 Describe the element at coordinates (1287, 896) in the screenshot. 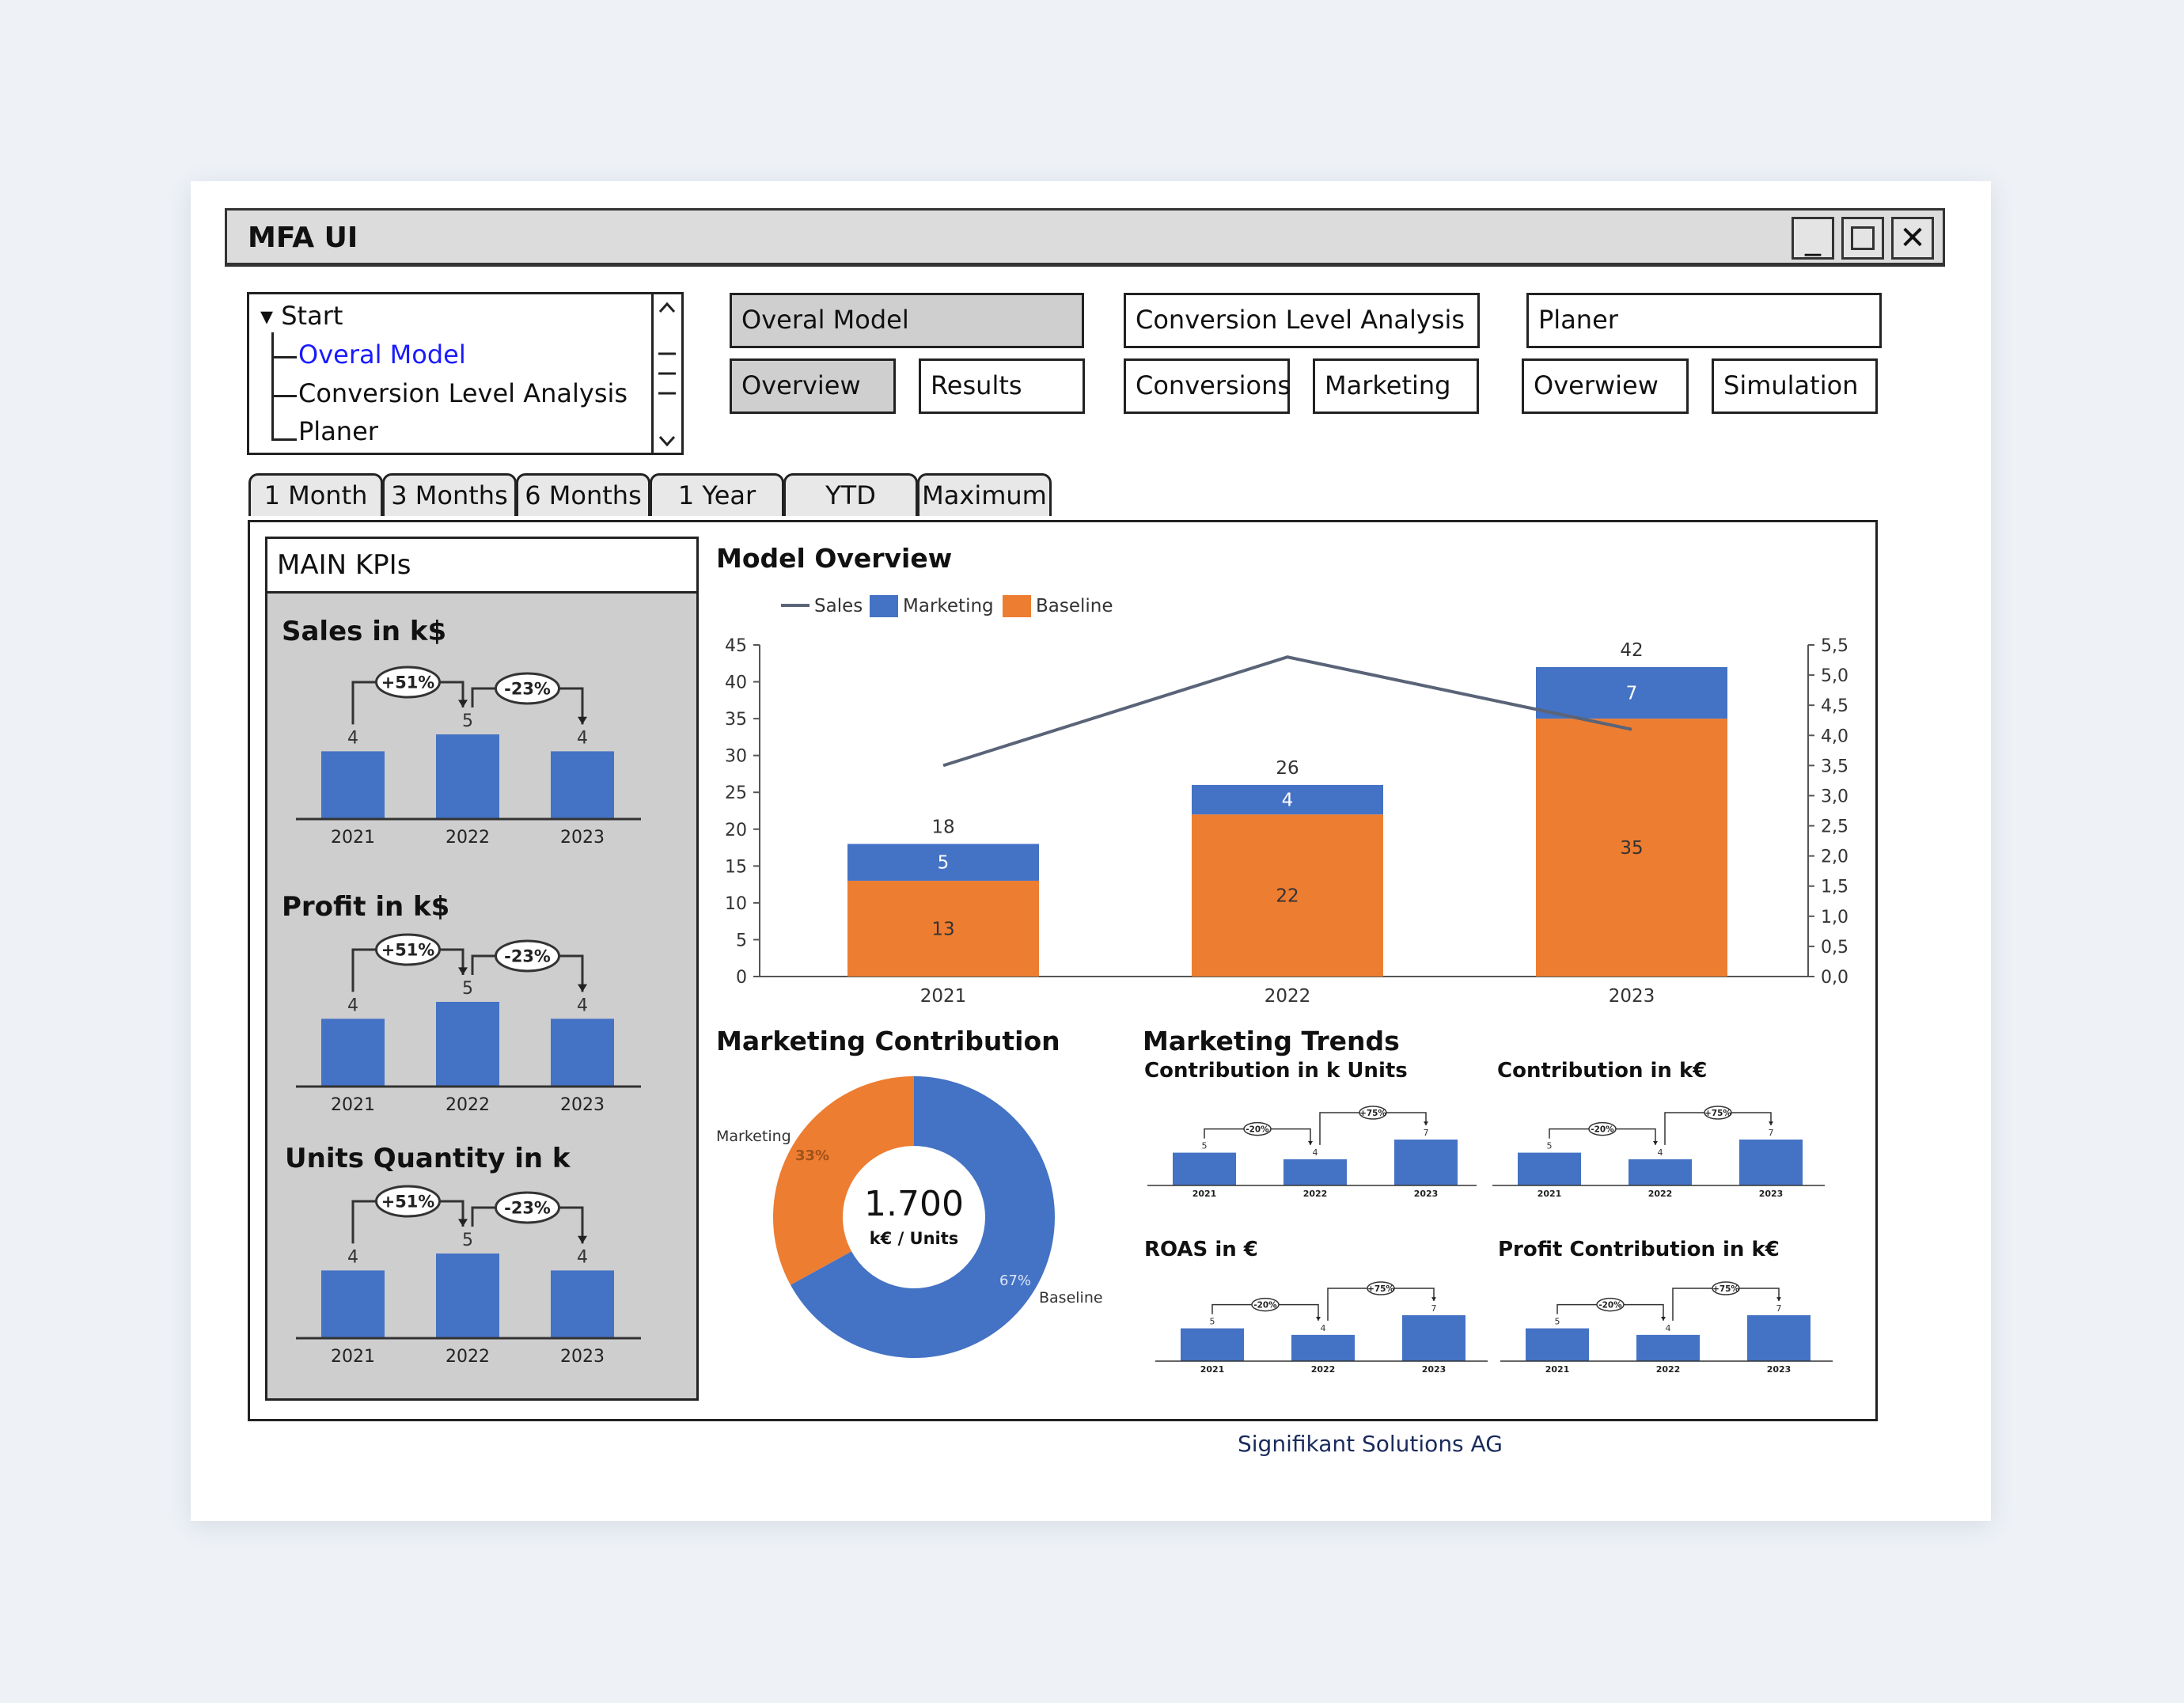

I see `bar-baseline-2022` at that location.